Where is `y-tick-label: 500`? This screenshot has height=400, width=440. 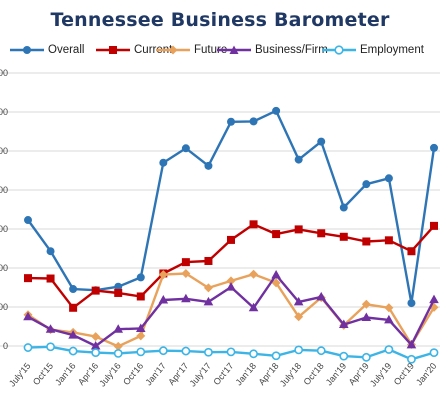
y-tick-label: 500 is located at coordinates (4, 151).